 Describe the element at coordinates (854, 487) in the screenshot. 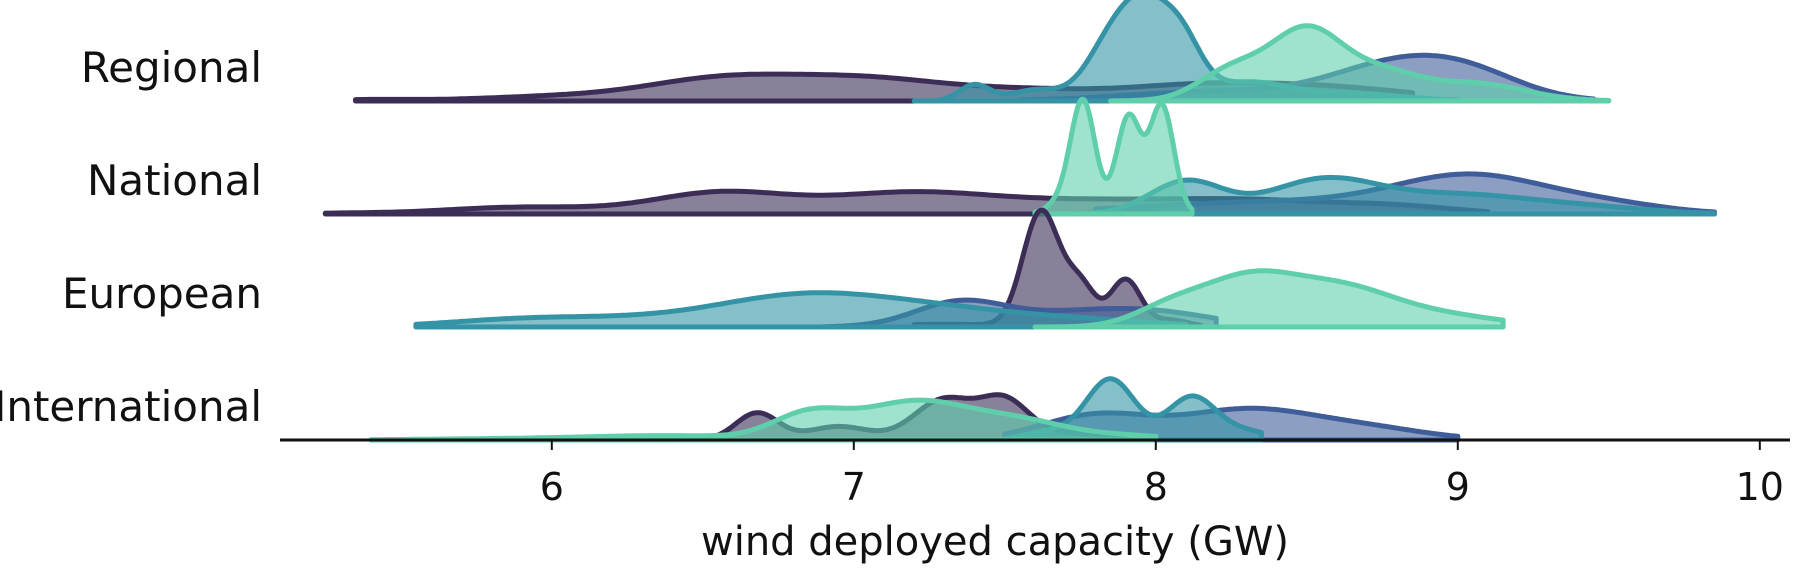

I see `x-tick-label: 7` at that location.